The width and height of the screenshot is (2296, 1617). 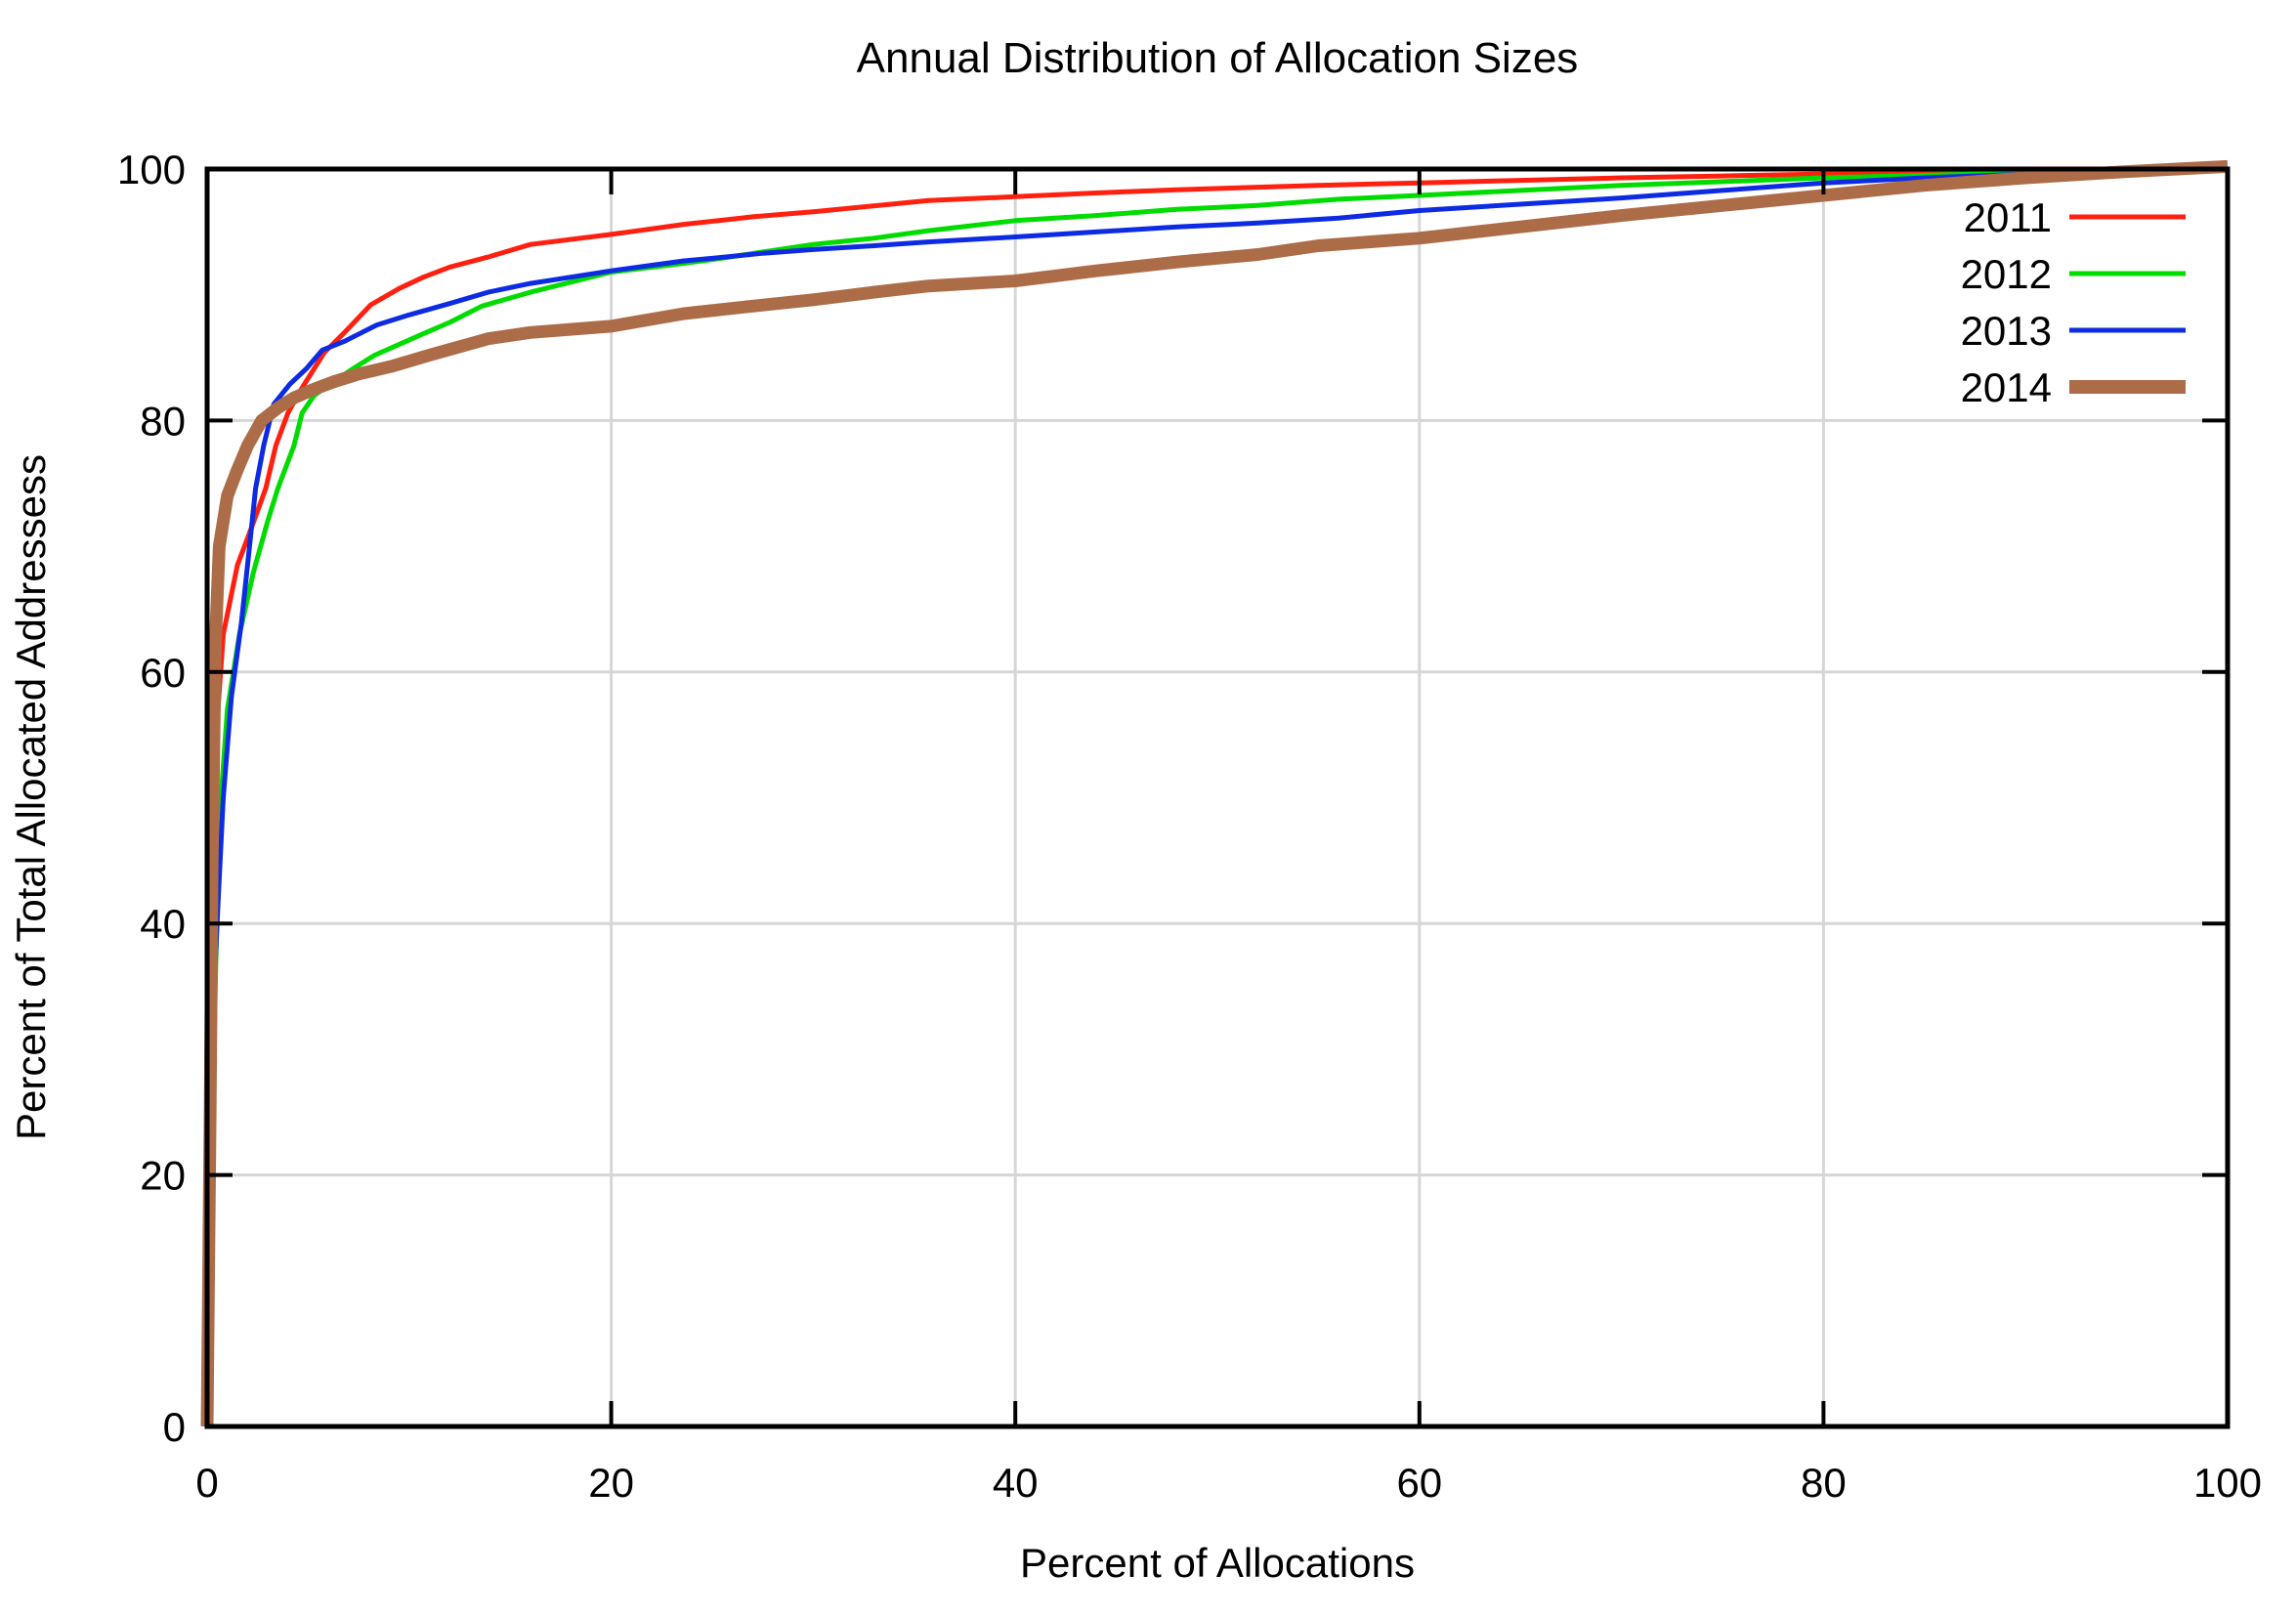 What do you see at coordinates (1217, 1563) in the screenshot?
I see `x-axis-label: Percent of Allocations` at bounding box center [1217, 1563].